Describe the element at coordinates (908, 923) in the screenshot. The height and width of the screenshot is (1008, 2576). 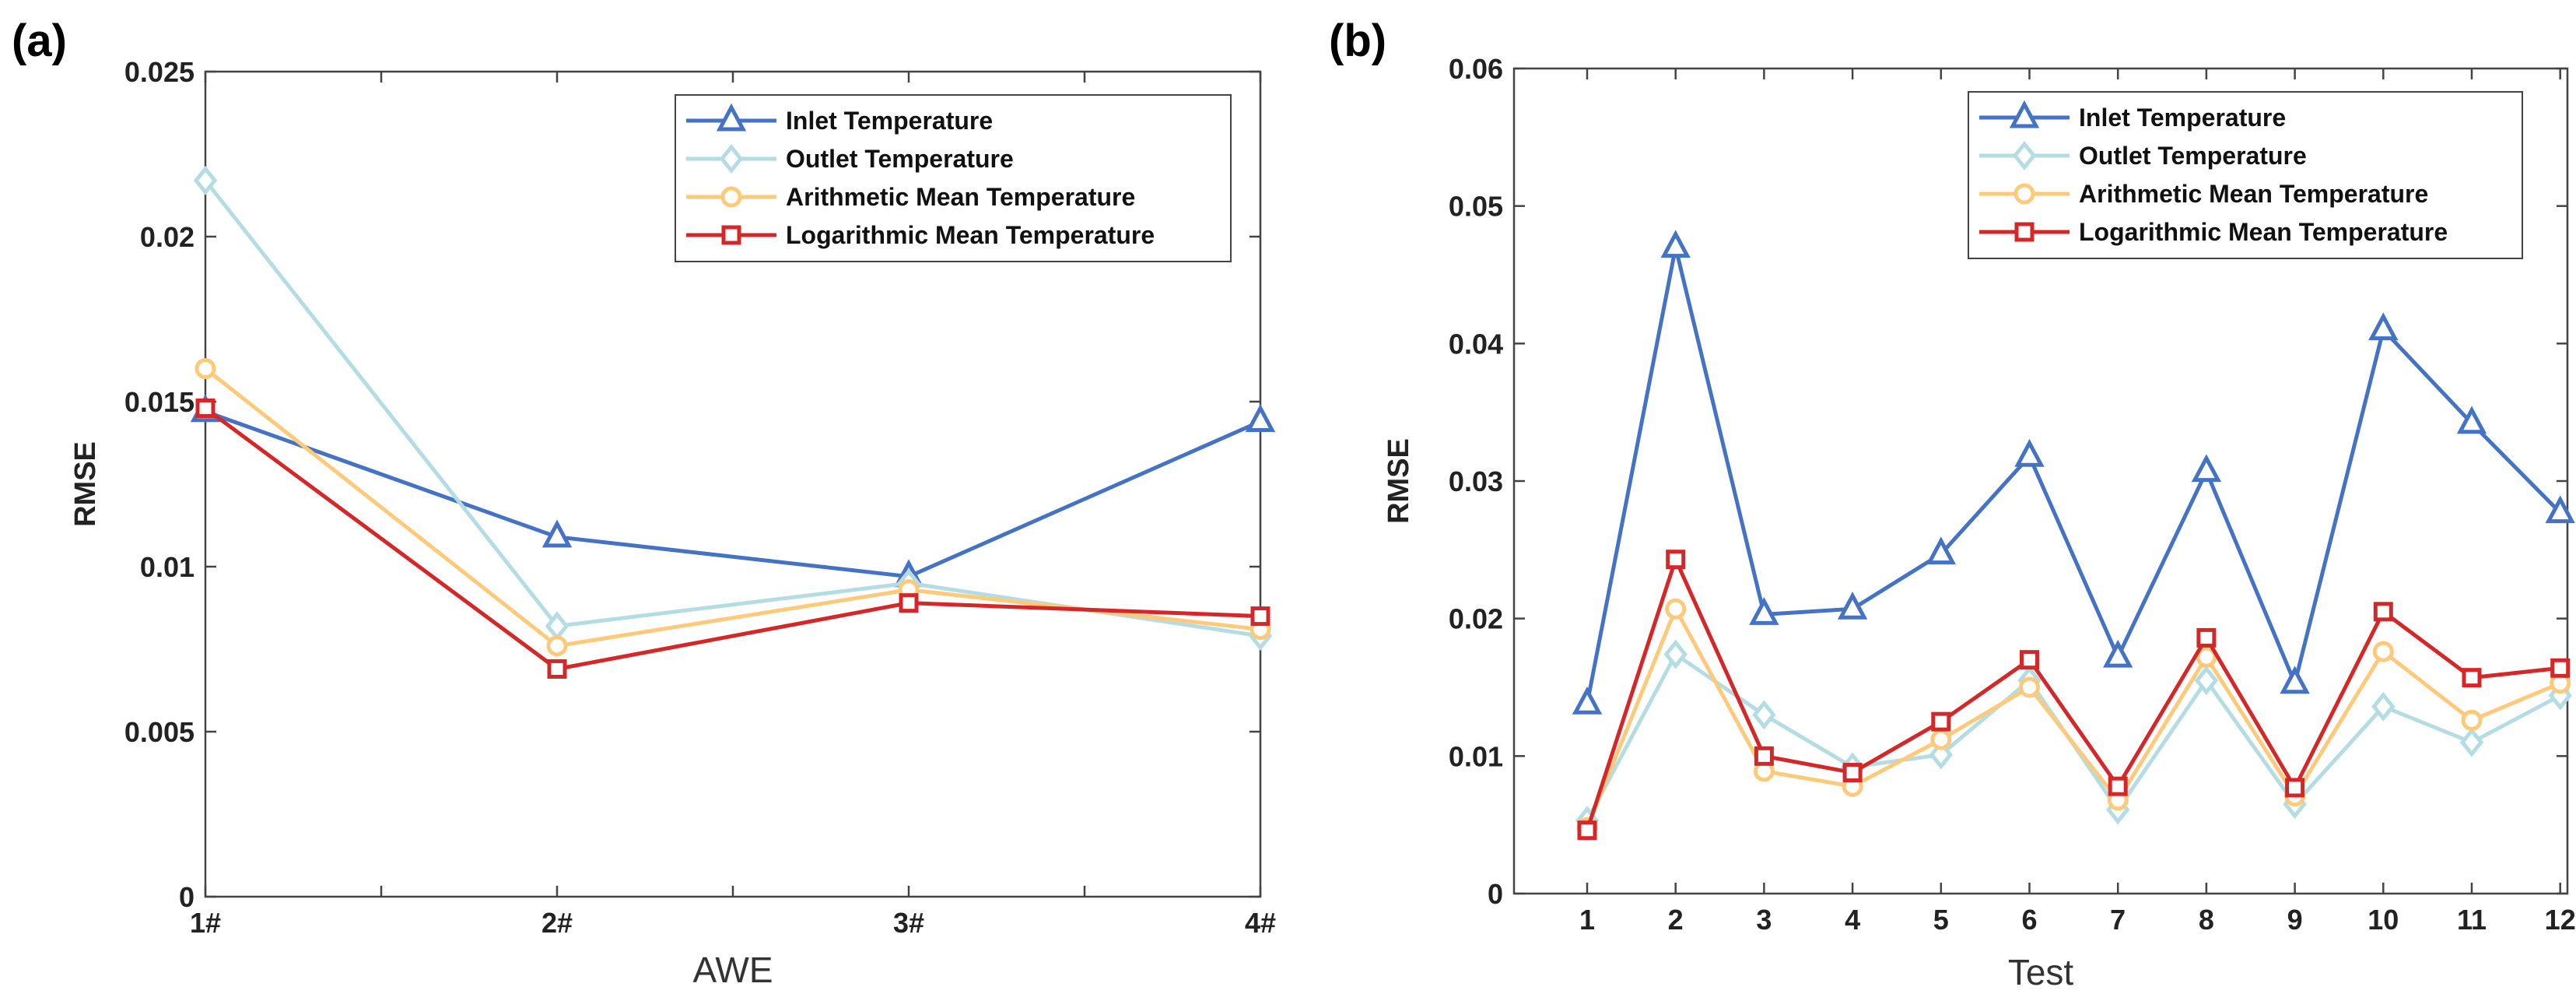
I see `x-tick-label: 3#` at that location.